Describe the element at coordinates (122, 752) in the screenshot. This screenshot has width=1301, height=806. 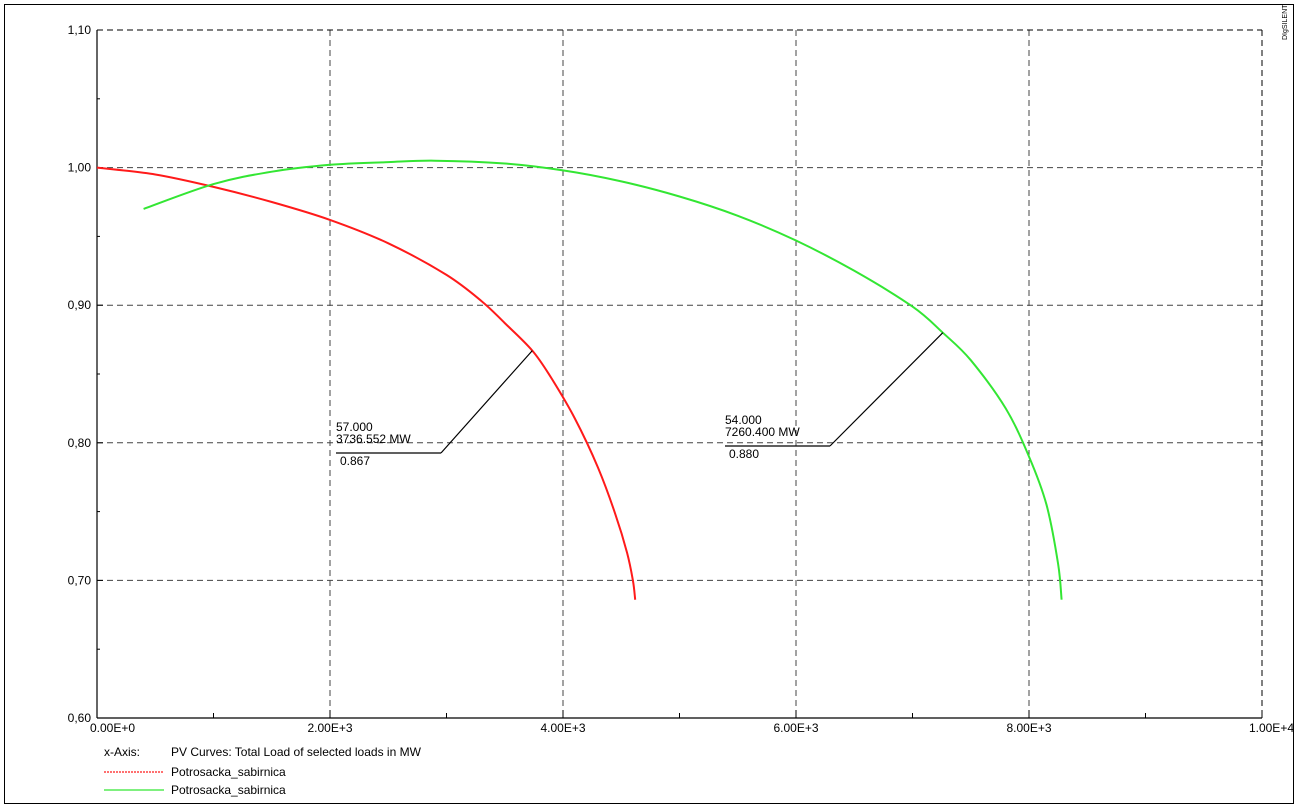
I see `x-axis-prefix: x-Axis:` at that location.